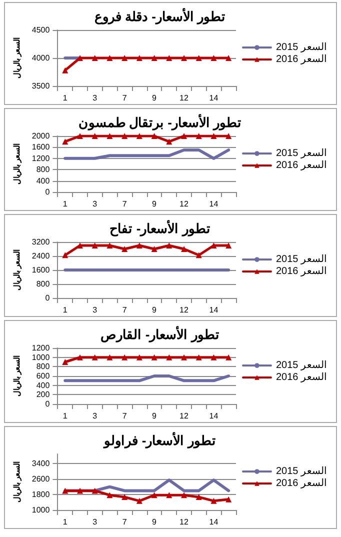 Image resolution: width=341 pixels, height=537 pixels. Describe the element at coordinates (41, 256) in the screenshot. I see `y-tick-label: 2400` at that location.